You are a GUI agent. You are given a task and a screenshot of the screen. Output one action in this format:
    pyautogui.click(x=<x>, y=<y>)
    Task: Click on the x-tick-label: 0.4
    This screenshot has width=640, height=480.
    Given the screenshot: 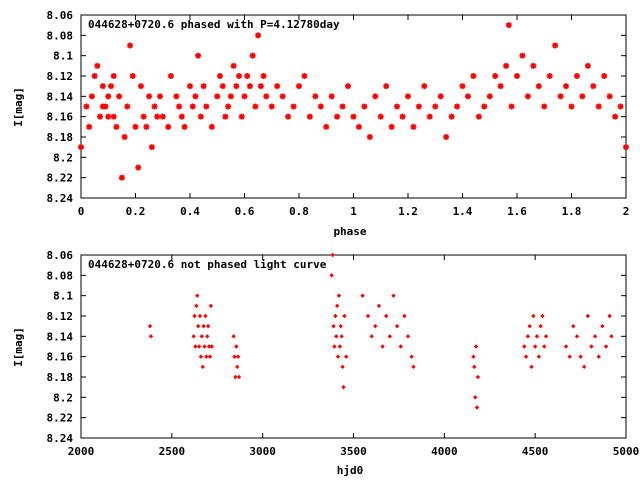 What is the action you would take?
    pyautogui.click(x=190, y=211)
    